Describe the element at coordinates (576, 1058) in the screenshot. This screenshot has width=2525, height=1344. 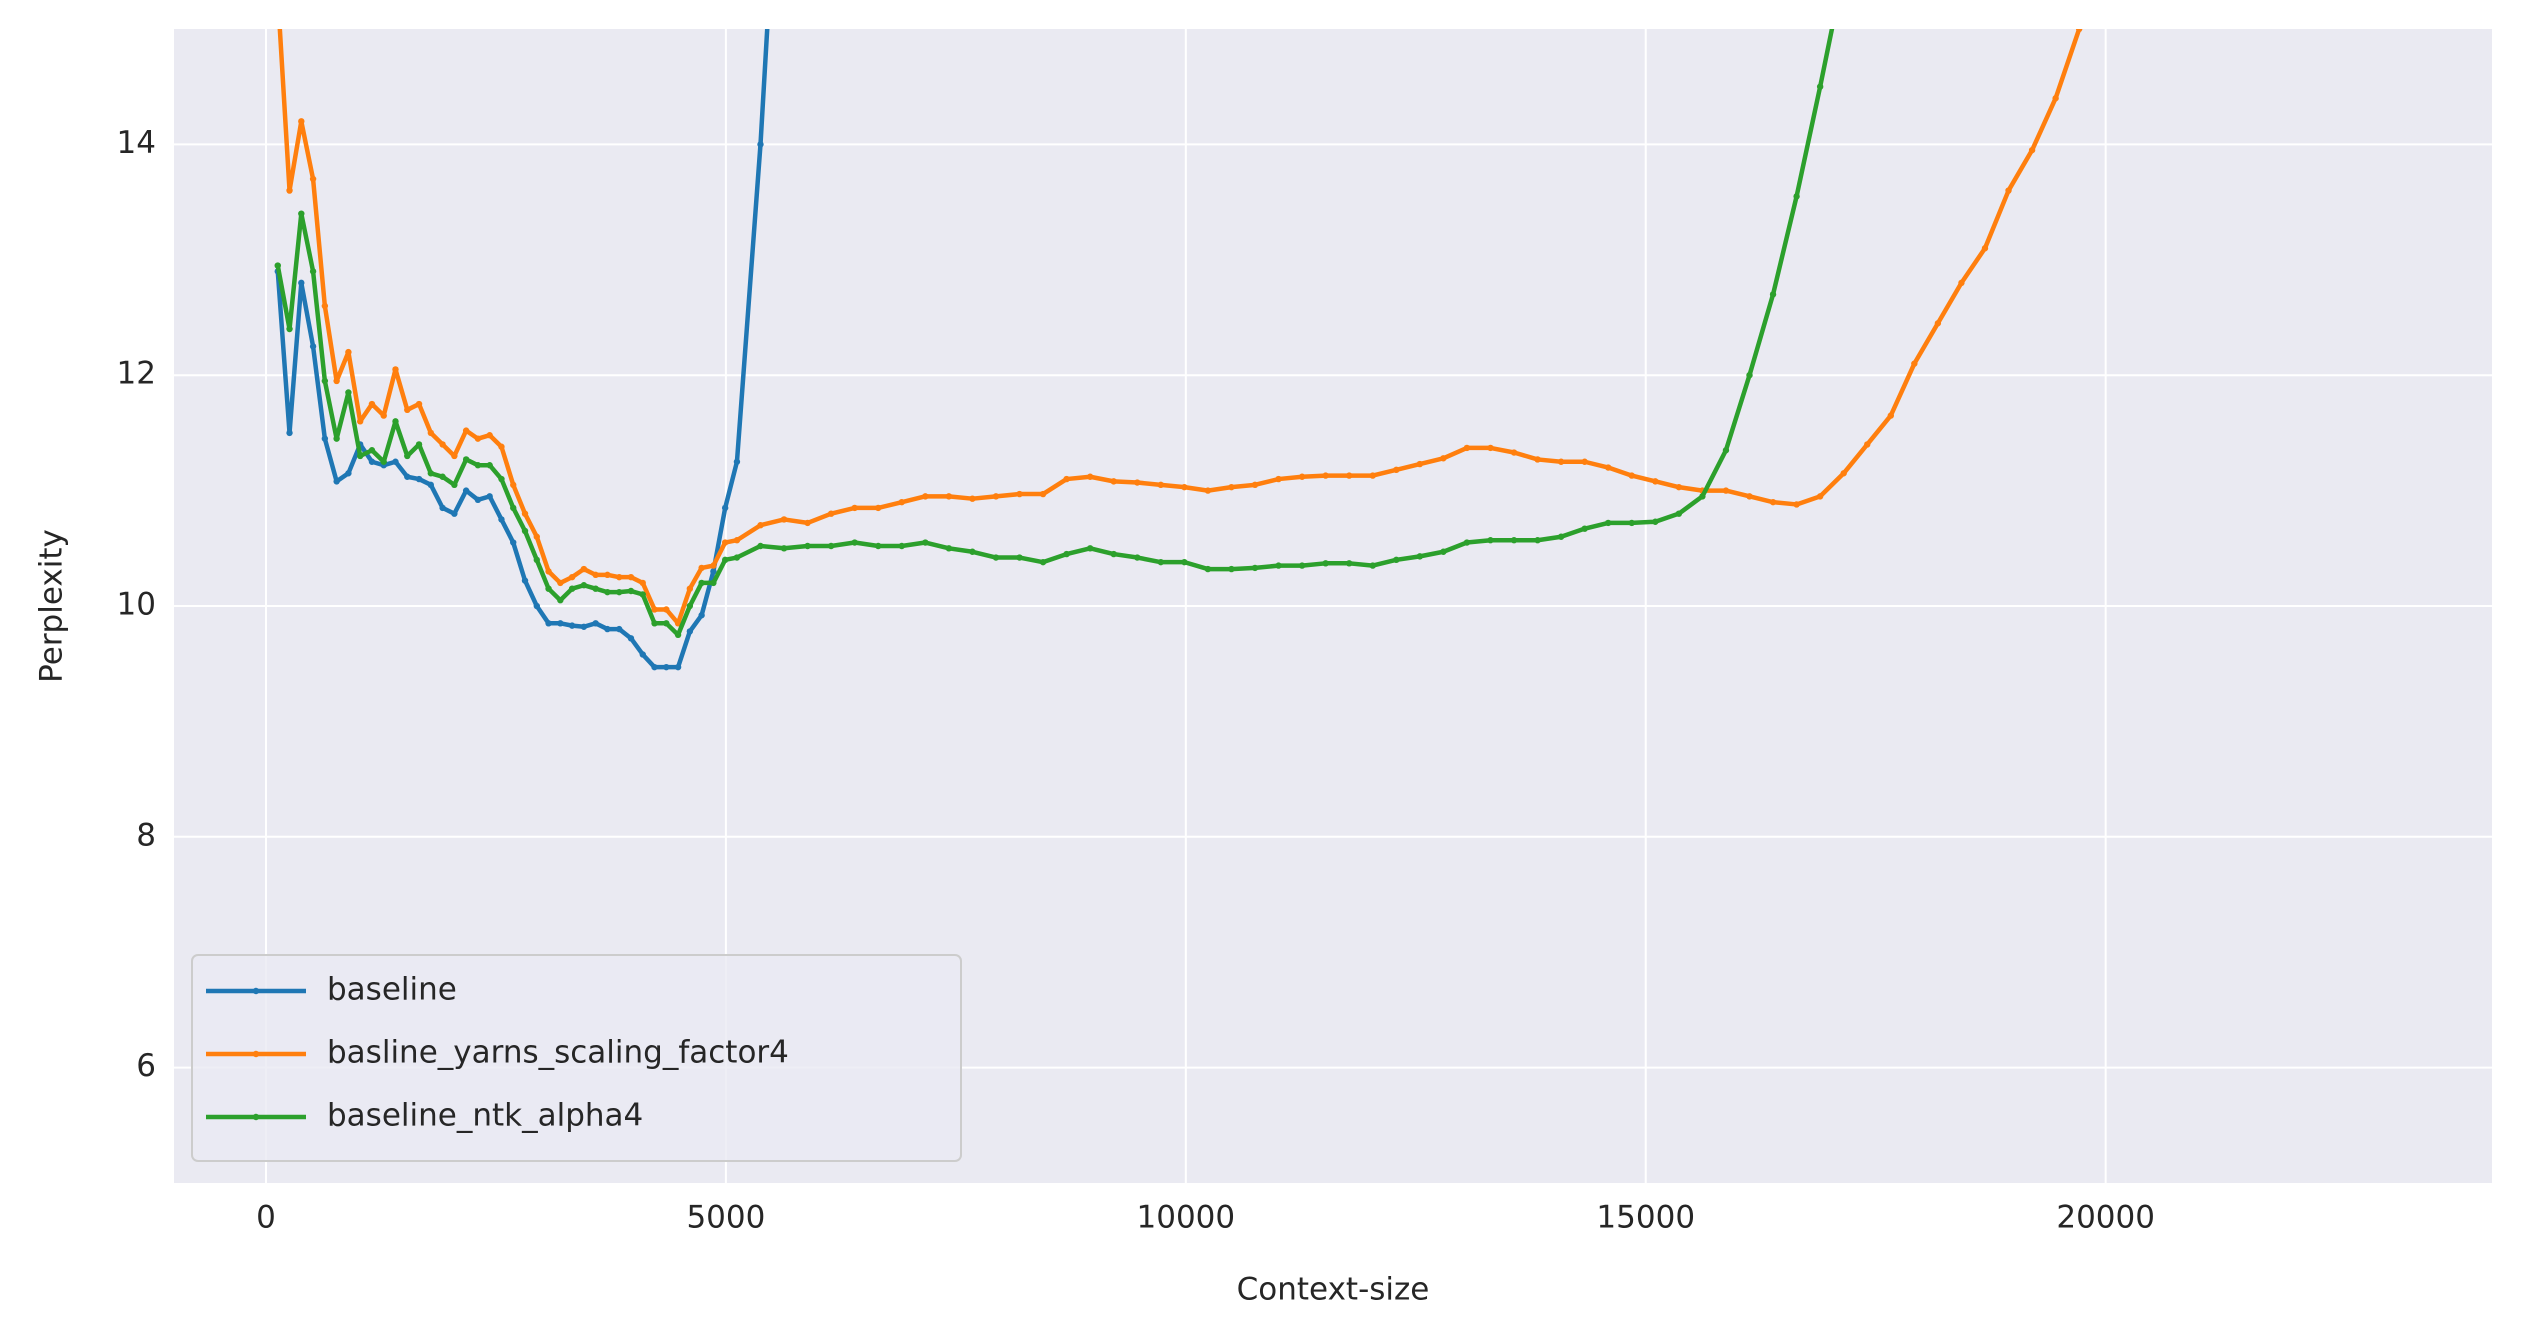
I see `legend-box` at that location.